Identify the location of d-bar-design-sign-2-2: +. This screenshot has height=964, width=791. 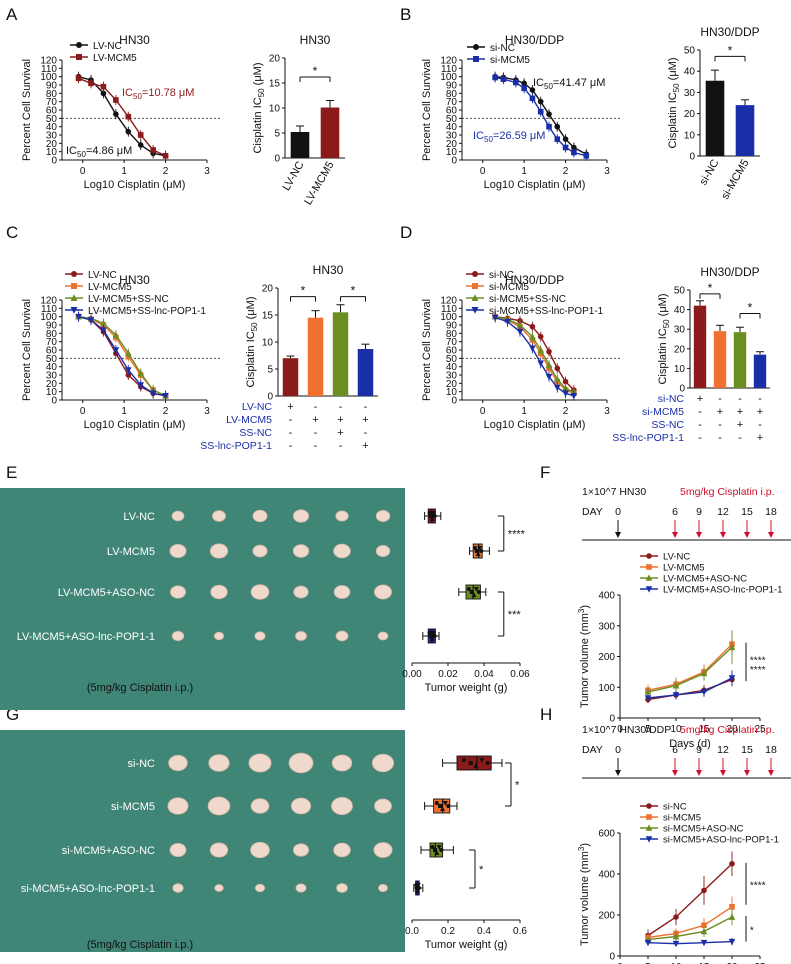
(740, 425).